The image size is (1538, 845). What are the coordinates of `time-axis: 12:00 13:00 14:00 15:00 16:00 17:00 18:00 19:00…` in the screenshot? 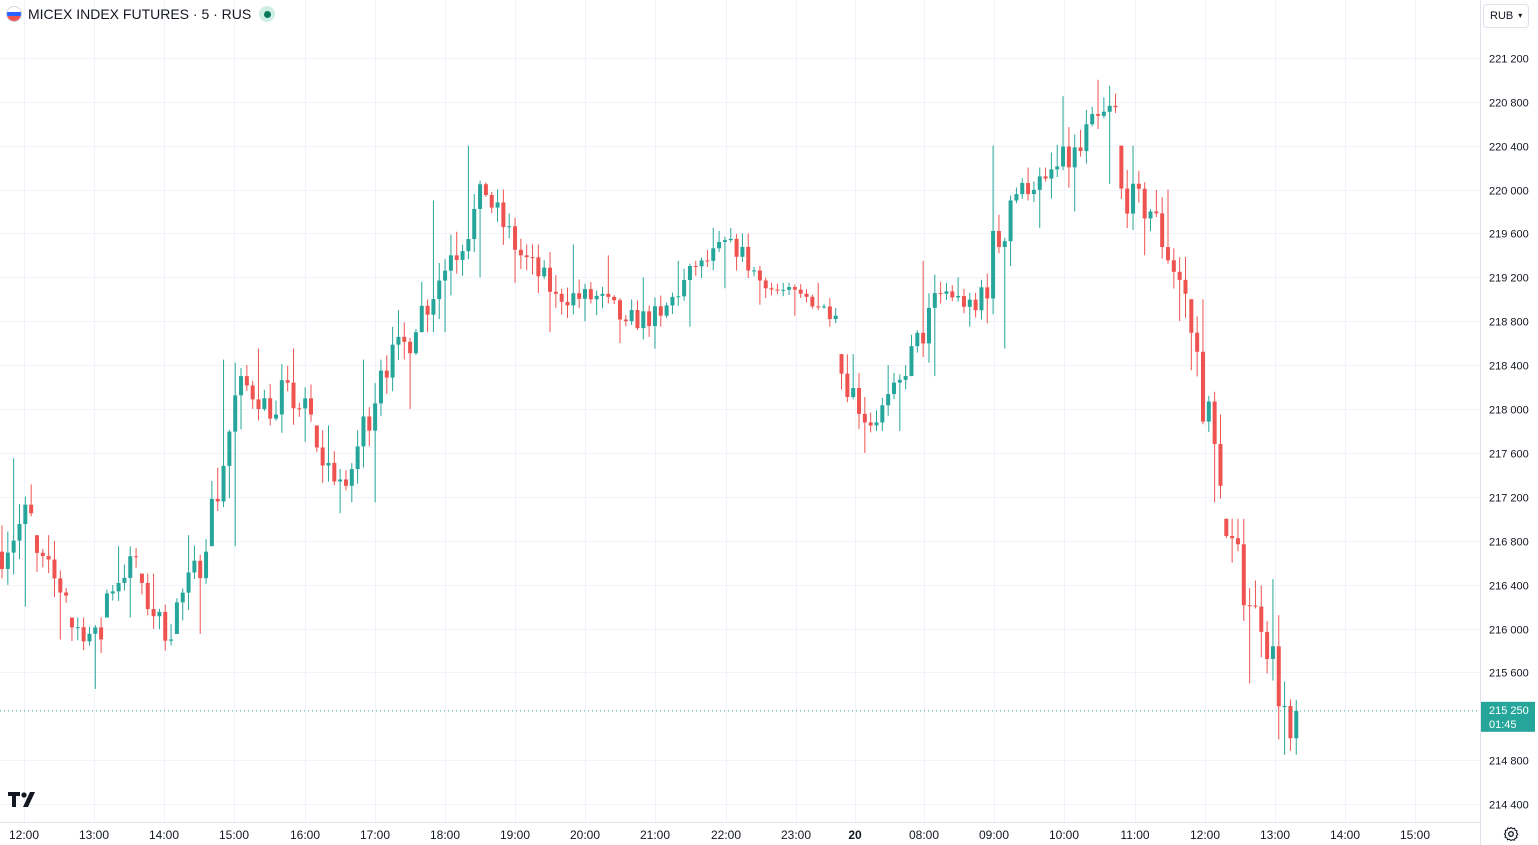 It's located at (719, 835).